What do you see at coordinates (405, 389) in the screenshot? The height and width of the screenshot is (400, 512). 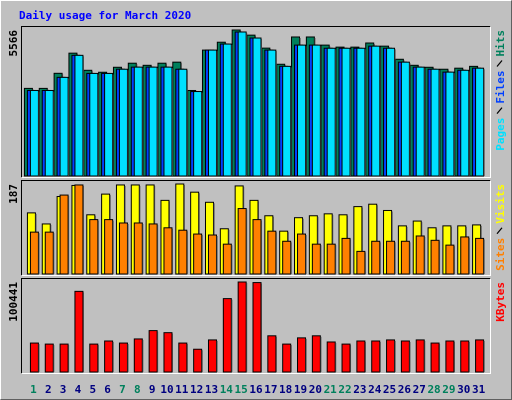 I see `x-tick-label: 26` at bounding box center [405, 389].